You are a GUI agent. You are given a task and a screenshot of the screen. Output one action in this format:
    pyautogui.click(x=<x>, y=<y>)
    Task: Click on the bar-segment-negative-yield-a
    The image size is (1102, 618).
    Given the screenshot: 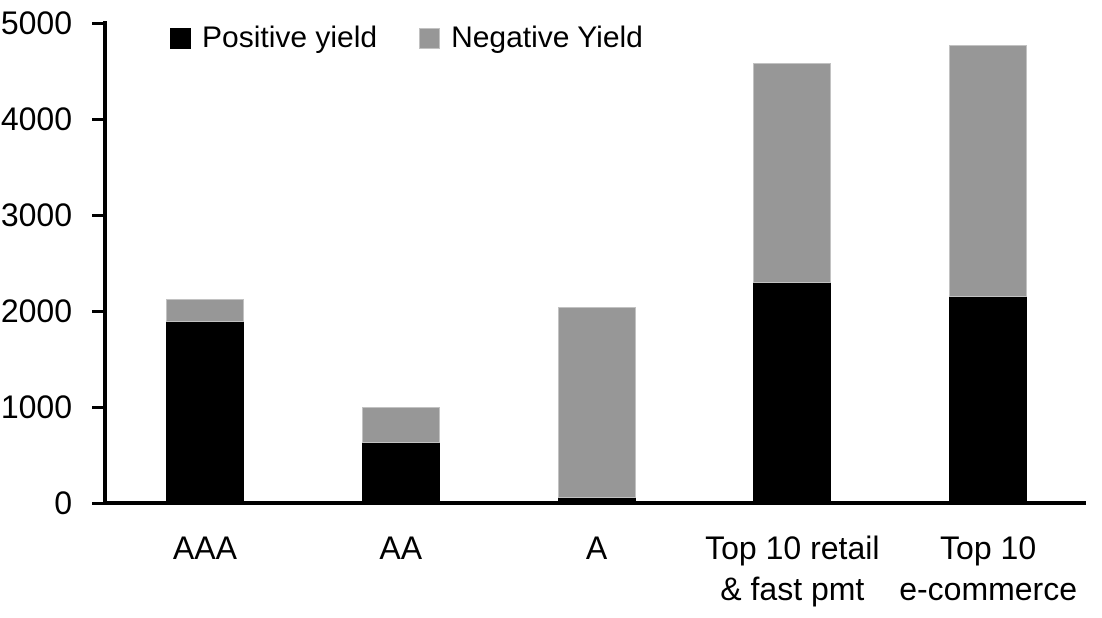 What is the action you would take?
    pyautogui.click(x=596, y=403)
    